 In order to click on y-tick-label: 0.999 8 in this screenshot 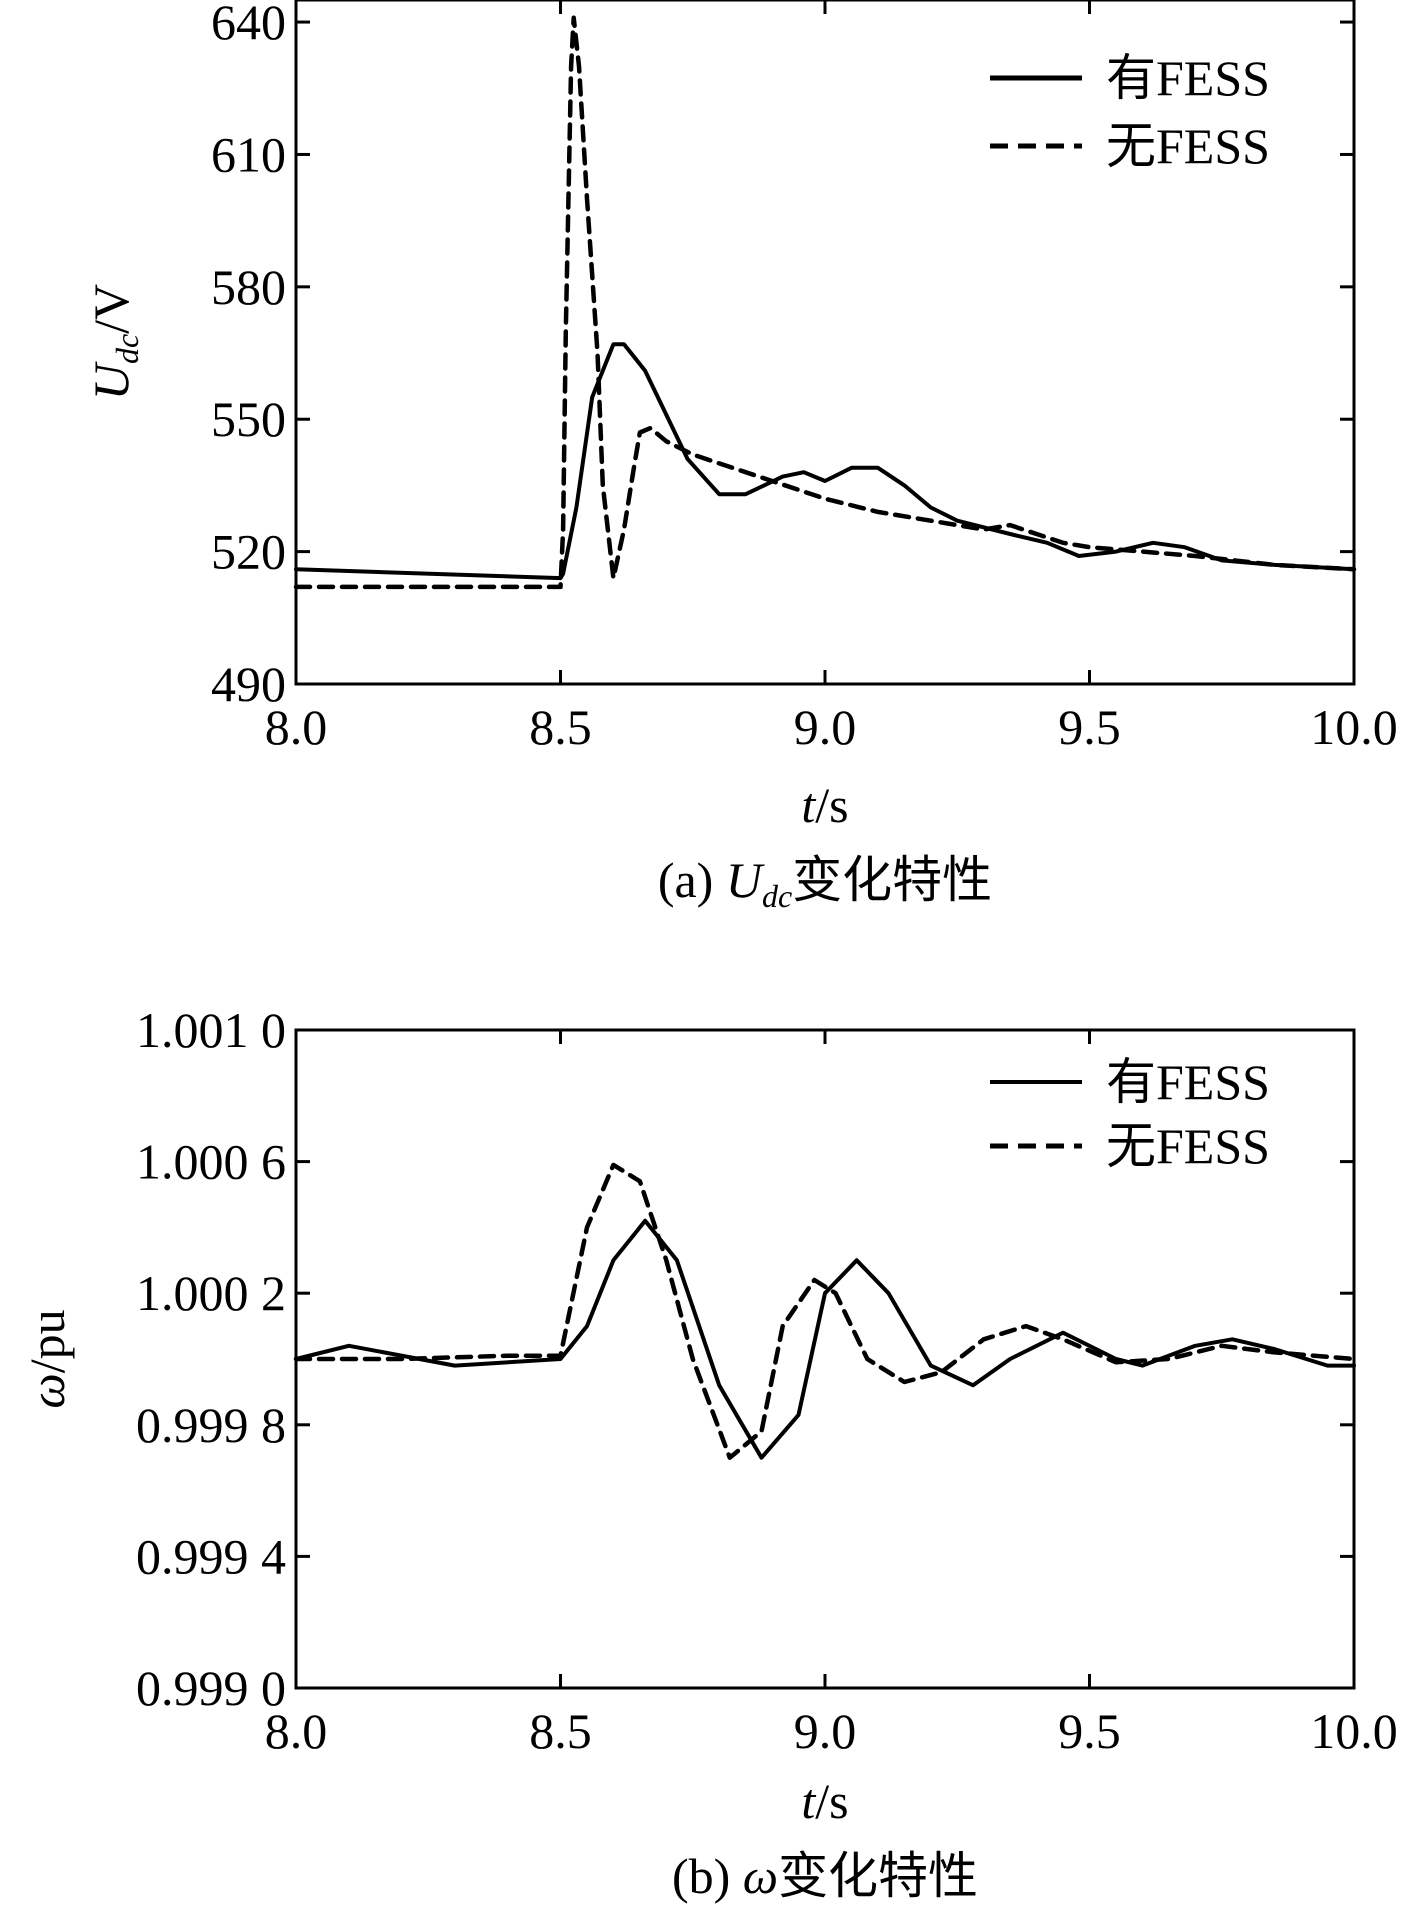, I will do `click(211, 1425)`.